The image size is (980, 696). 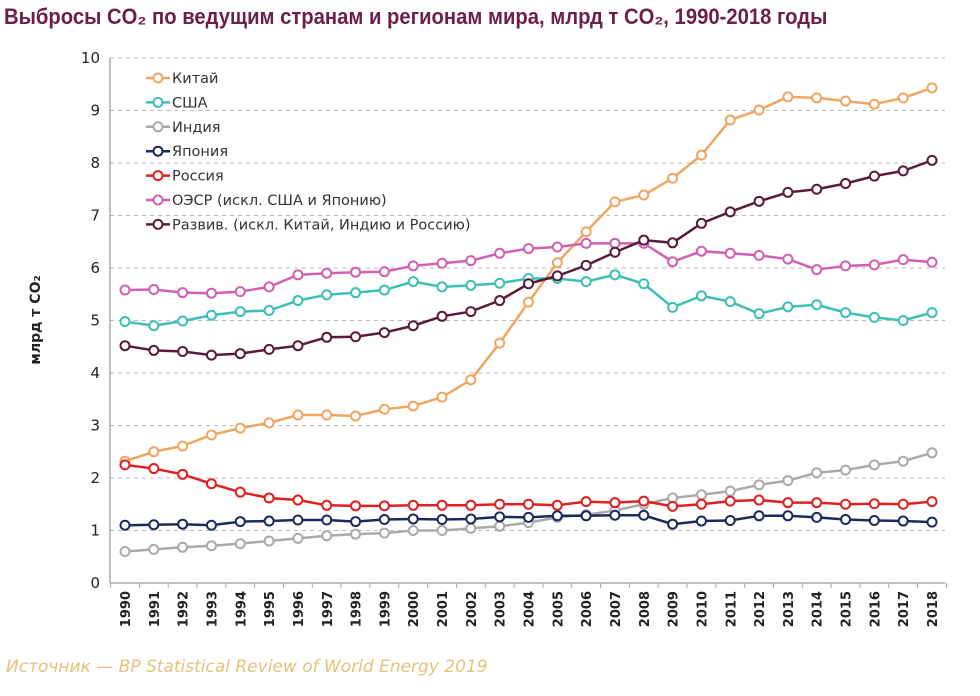 What do you see at coordinates (196, 128) in the screenshot?
I see `legend-label: Индия` at bounding box center [196, 128].